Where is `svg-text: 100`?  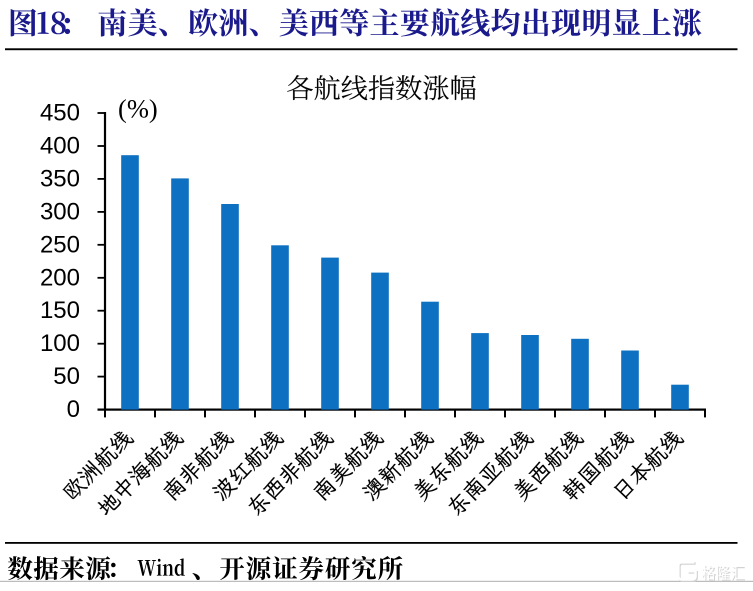 svg-text: 100 is located at coordinates (60, 343).